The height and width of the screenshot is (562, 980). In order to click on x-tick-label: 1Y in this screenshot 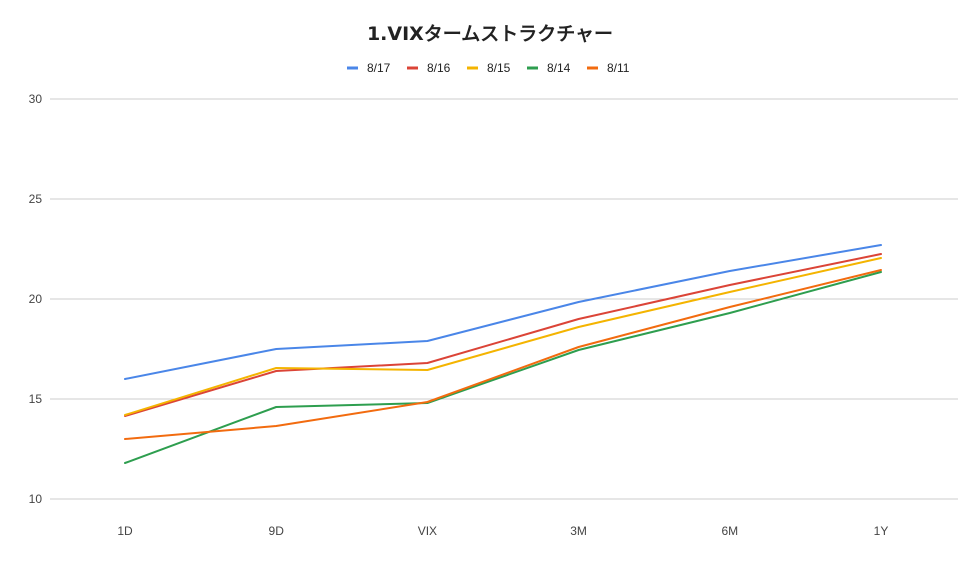, I will do `click(881, 531)`.